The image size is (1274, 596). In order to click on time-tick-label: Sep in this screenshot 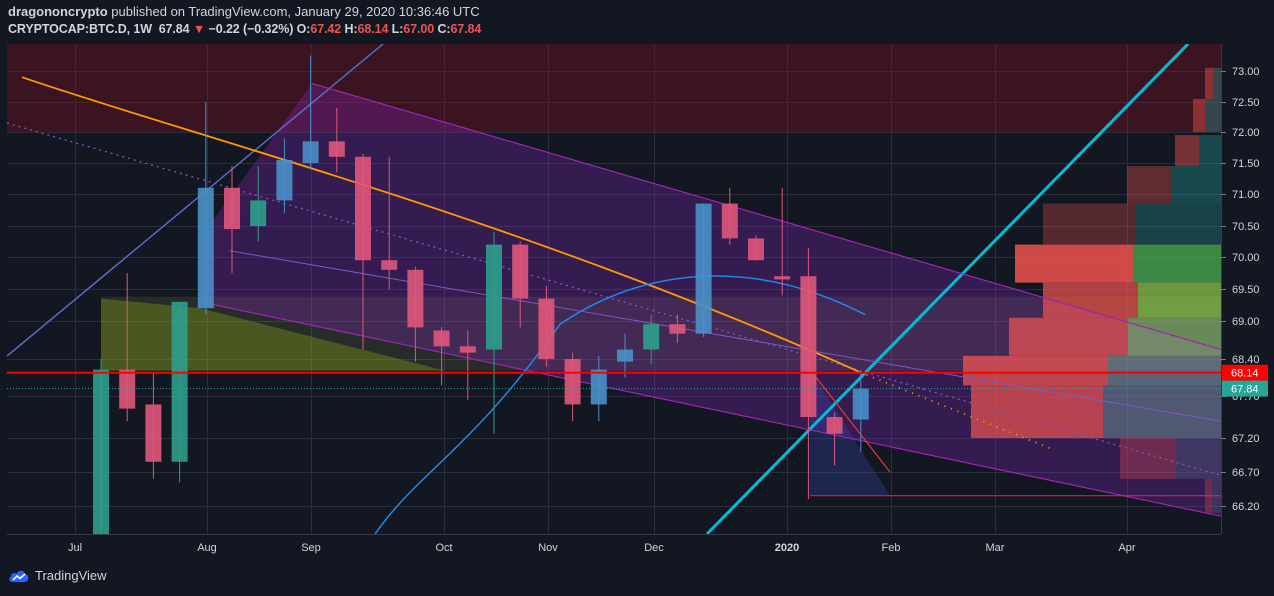, I will do `click(311, 548)`.